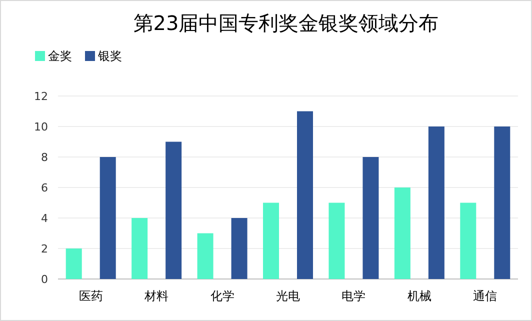 This screenshot has width=532, height=321. Describe the element at coordinates (41, 127) in the screenshot. I see `y-tick-label: 10` at that location.